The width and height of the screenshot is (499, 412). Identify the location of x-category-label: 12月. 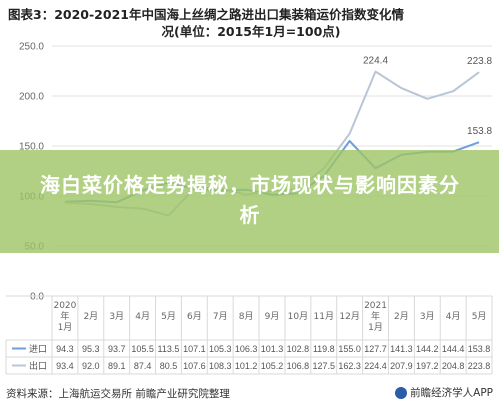
(349, 316).